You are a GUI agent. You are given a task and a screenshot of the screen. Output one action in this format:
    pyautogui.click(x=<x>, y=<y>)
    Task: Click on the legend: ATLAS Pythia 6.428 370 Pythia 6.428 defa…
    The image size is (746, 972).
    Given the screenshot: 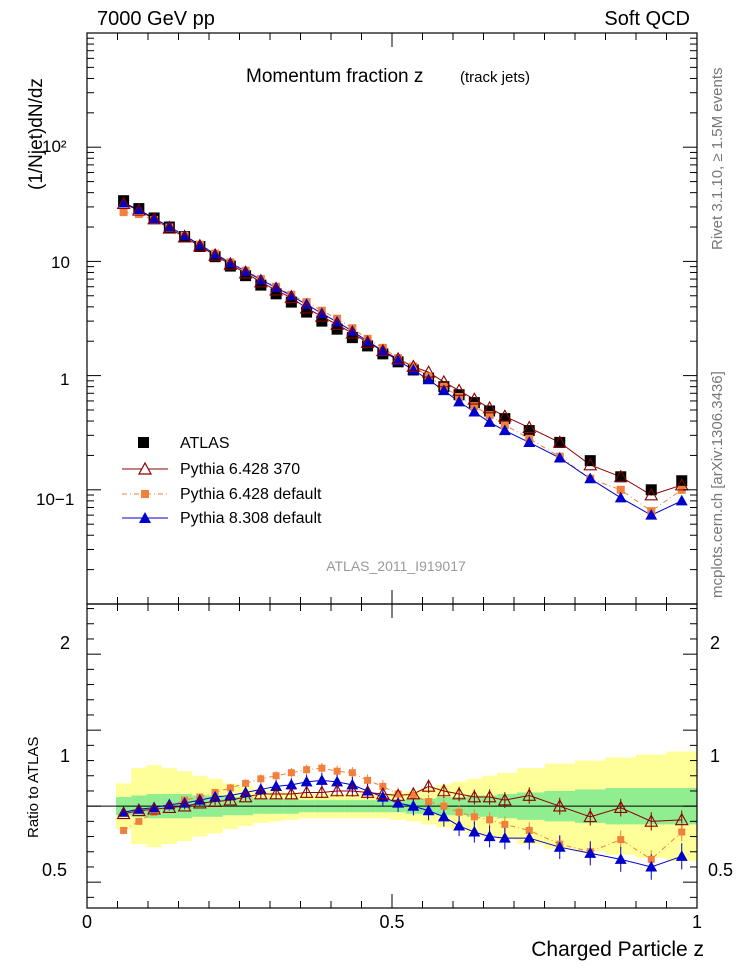 What is the action you would take?
    pyautogui.click(x=222, y=481)
    